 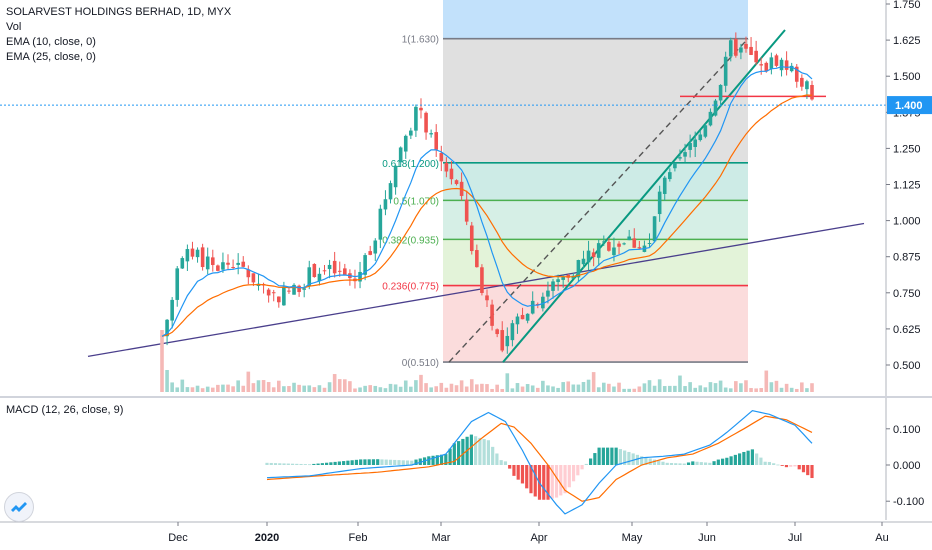 I want to click on tradingview-logo-icon, so click(x=19, y=507).